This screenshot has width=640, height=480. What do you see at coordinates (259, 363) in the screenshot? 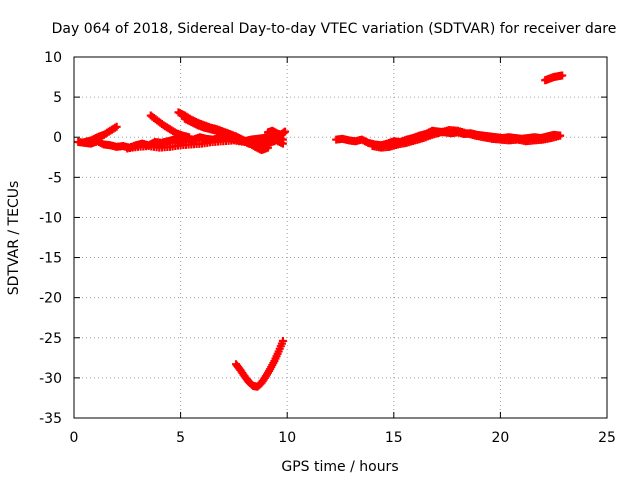
I see `series-dip-arc` at bounding box center [259, 363].